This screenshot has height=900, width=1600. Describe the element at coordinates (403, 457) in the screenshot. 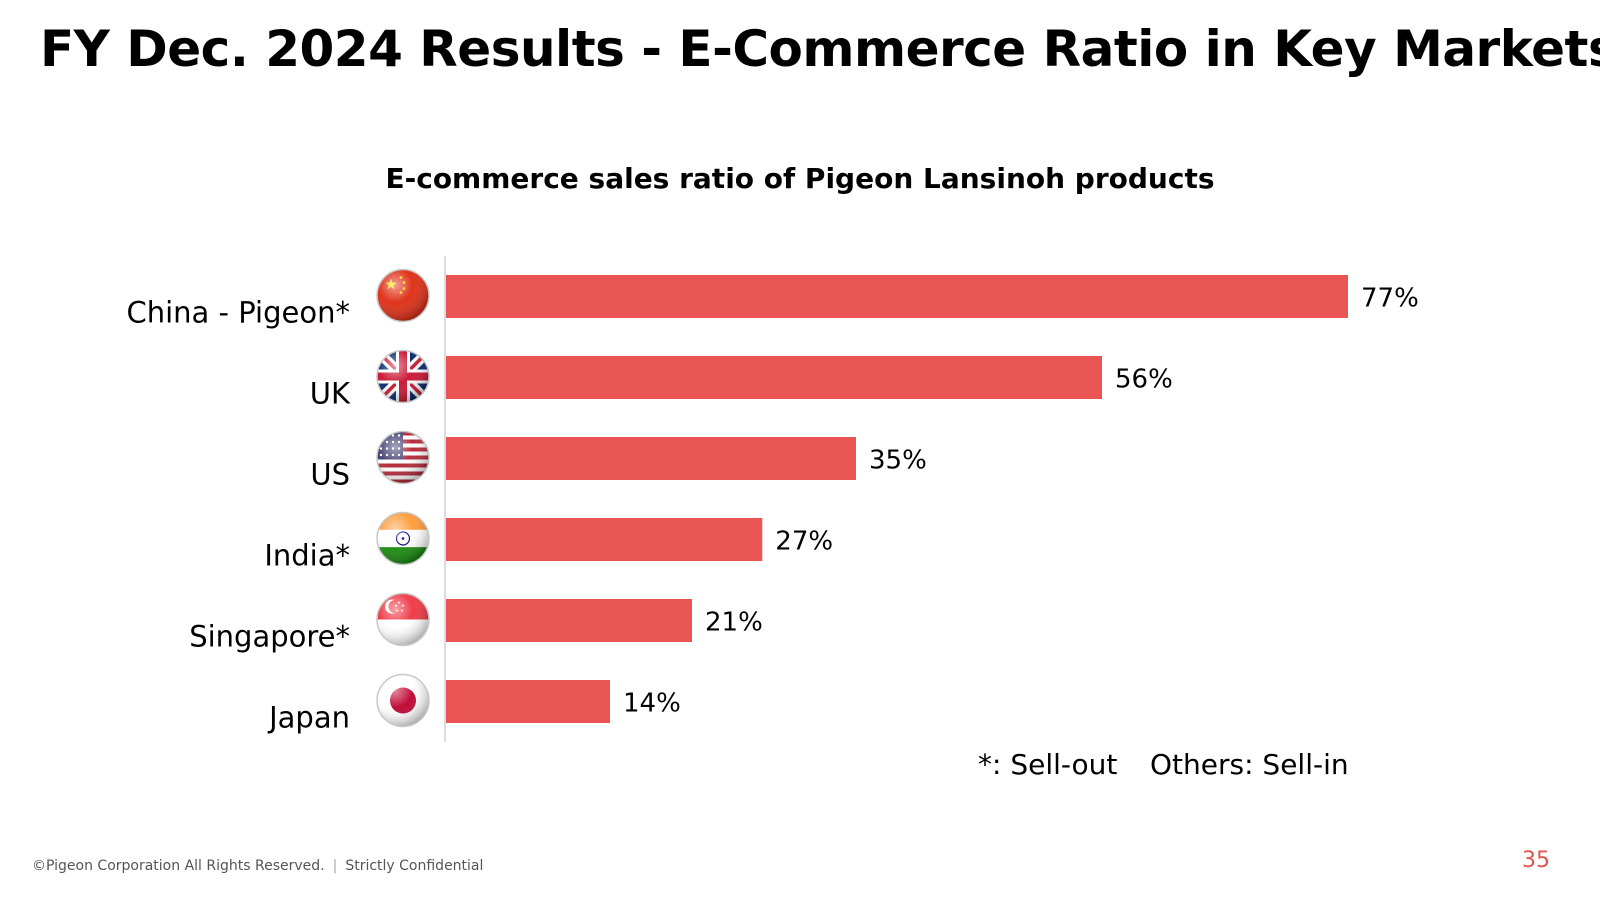

I see `us-flag-icon` at that location.